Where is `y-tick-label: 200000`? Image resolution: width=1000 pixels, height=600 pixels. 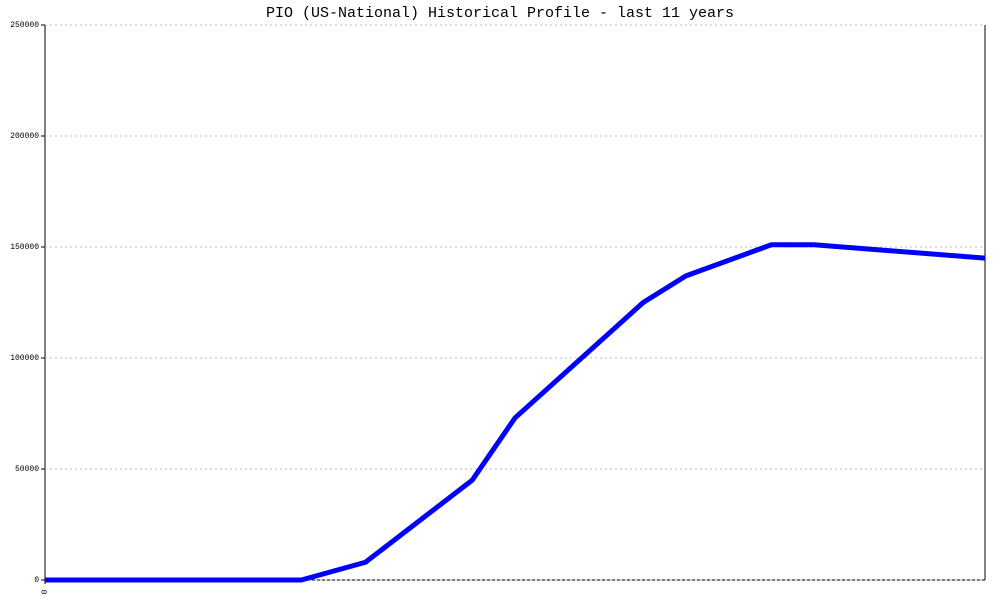 y-tick-label: 200000 is located at coordinates (24, 136).